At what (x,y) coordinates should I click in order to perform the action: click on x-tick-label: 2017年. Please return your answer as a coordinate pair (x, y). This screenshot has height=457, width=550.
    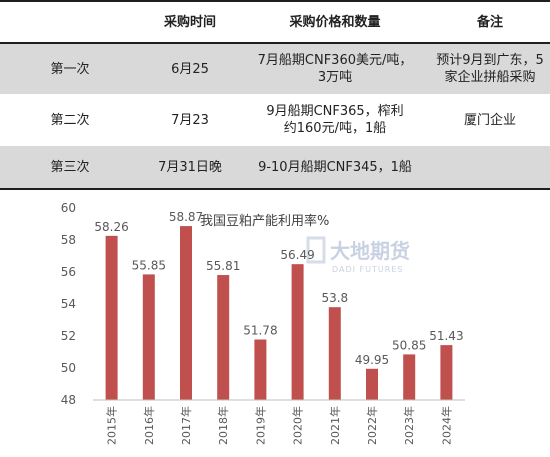
    Looking at the image, I should click on (186, 425).